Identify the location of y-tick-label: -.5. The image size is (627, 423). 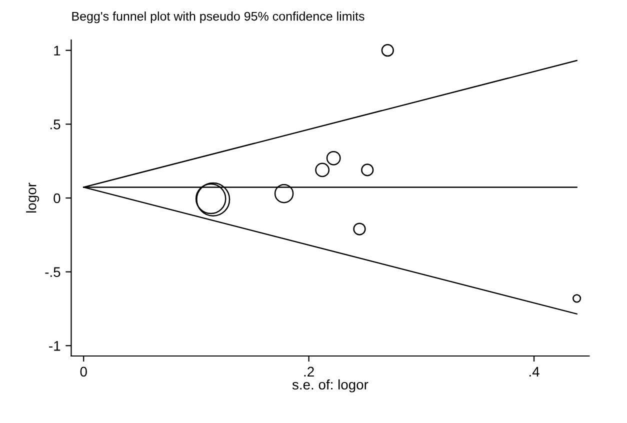
(52, 272).